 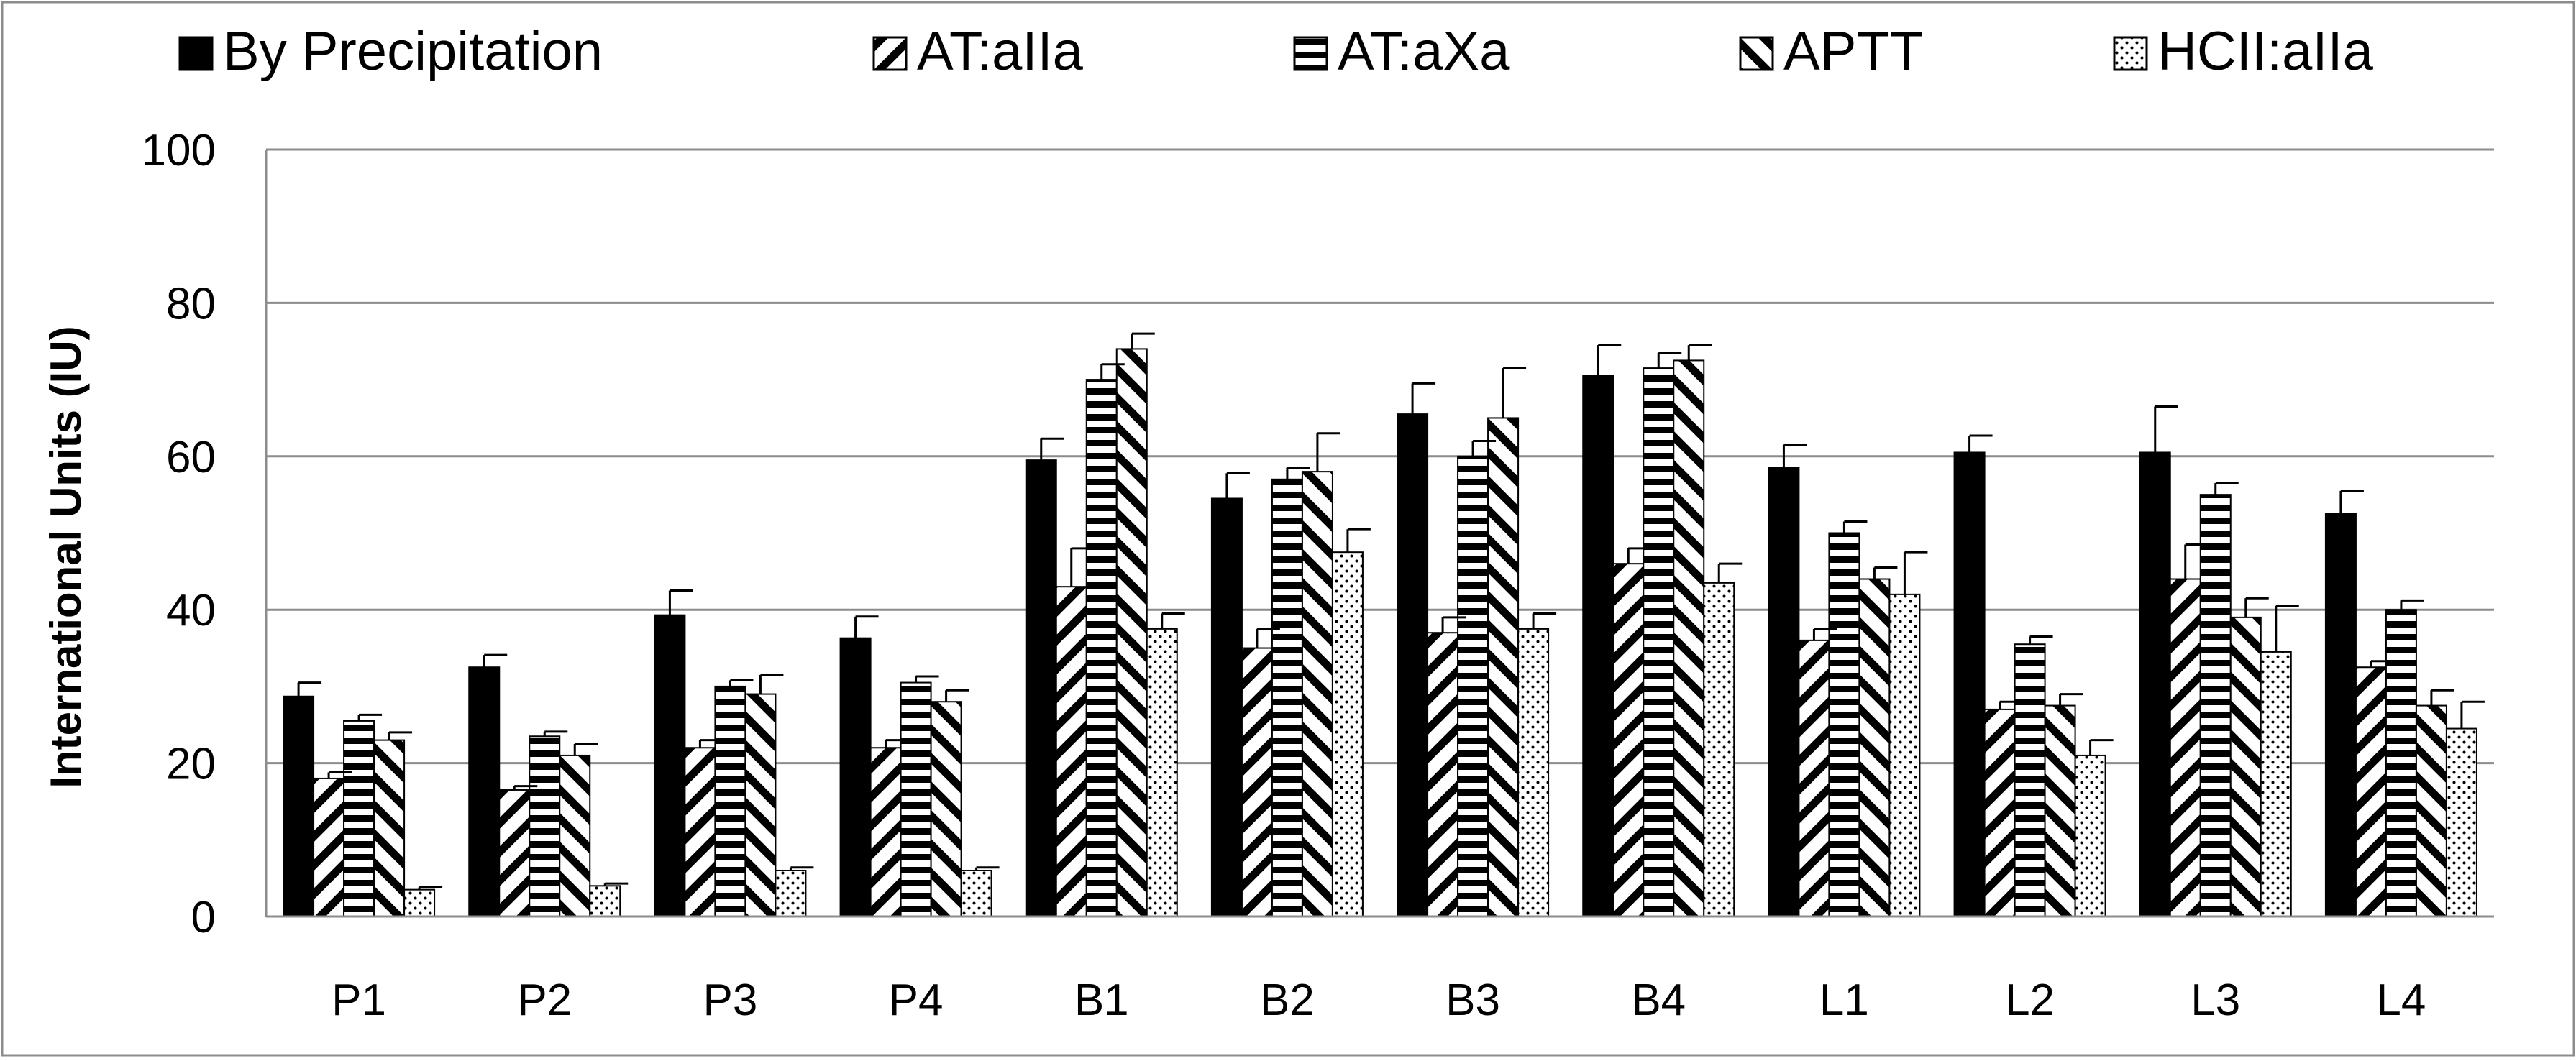 I want to click on y-axis-label: International Units (IU), so click(x=66, y=557).